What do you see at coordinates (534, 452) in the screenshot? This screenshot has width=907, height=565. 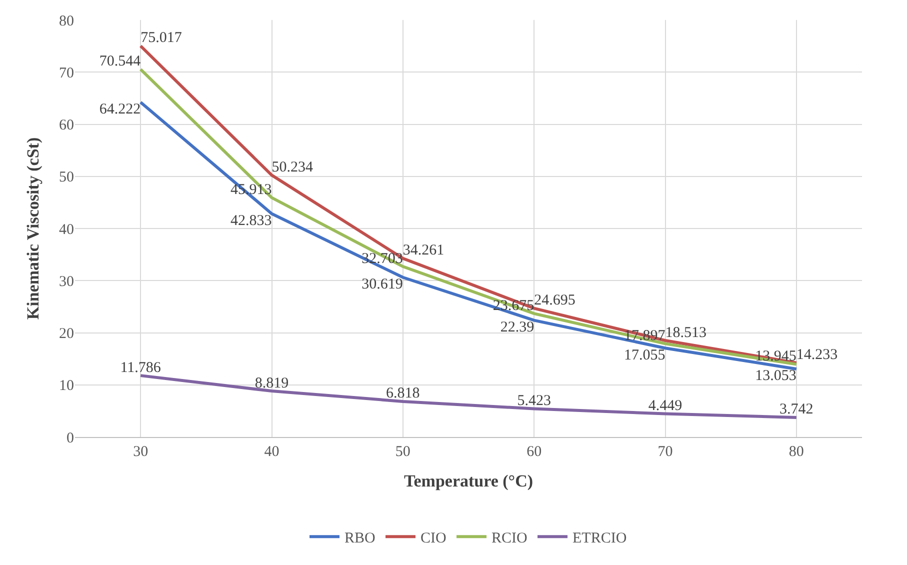 I see `x-tick-label: 60` at bounding box center [534, 452].